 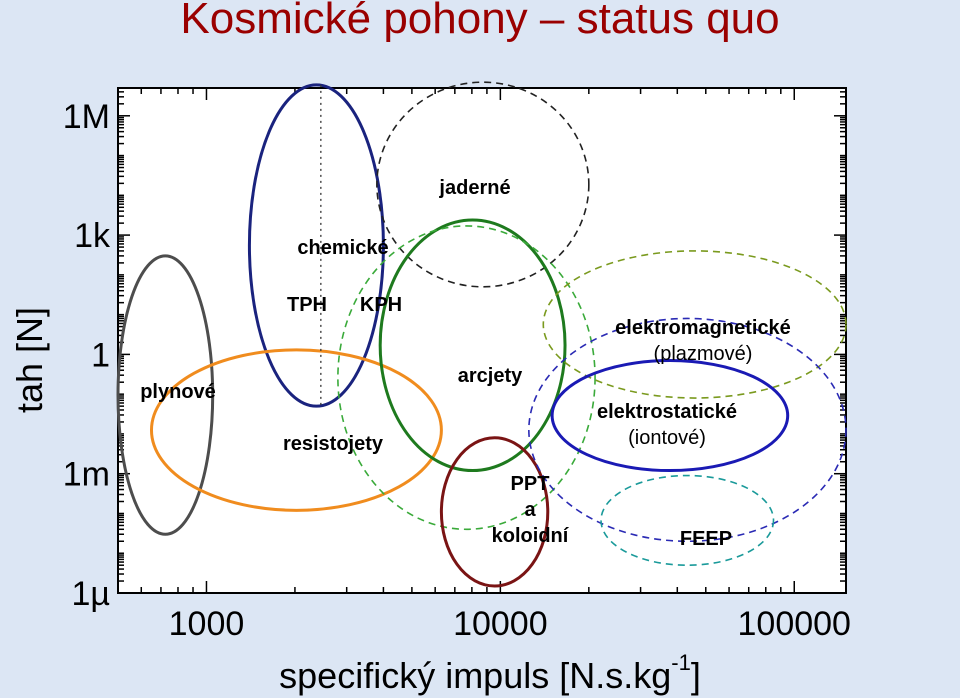 I want to click on region-chemické, so click(x=316, y=245).